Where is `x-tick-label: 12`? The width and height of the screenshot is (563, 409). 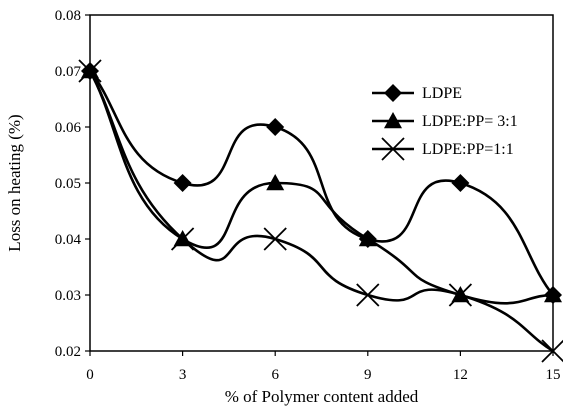 x-tick-label: 12 is located at coordinates (460, 375).